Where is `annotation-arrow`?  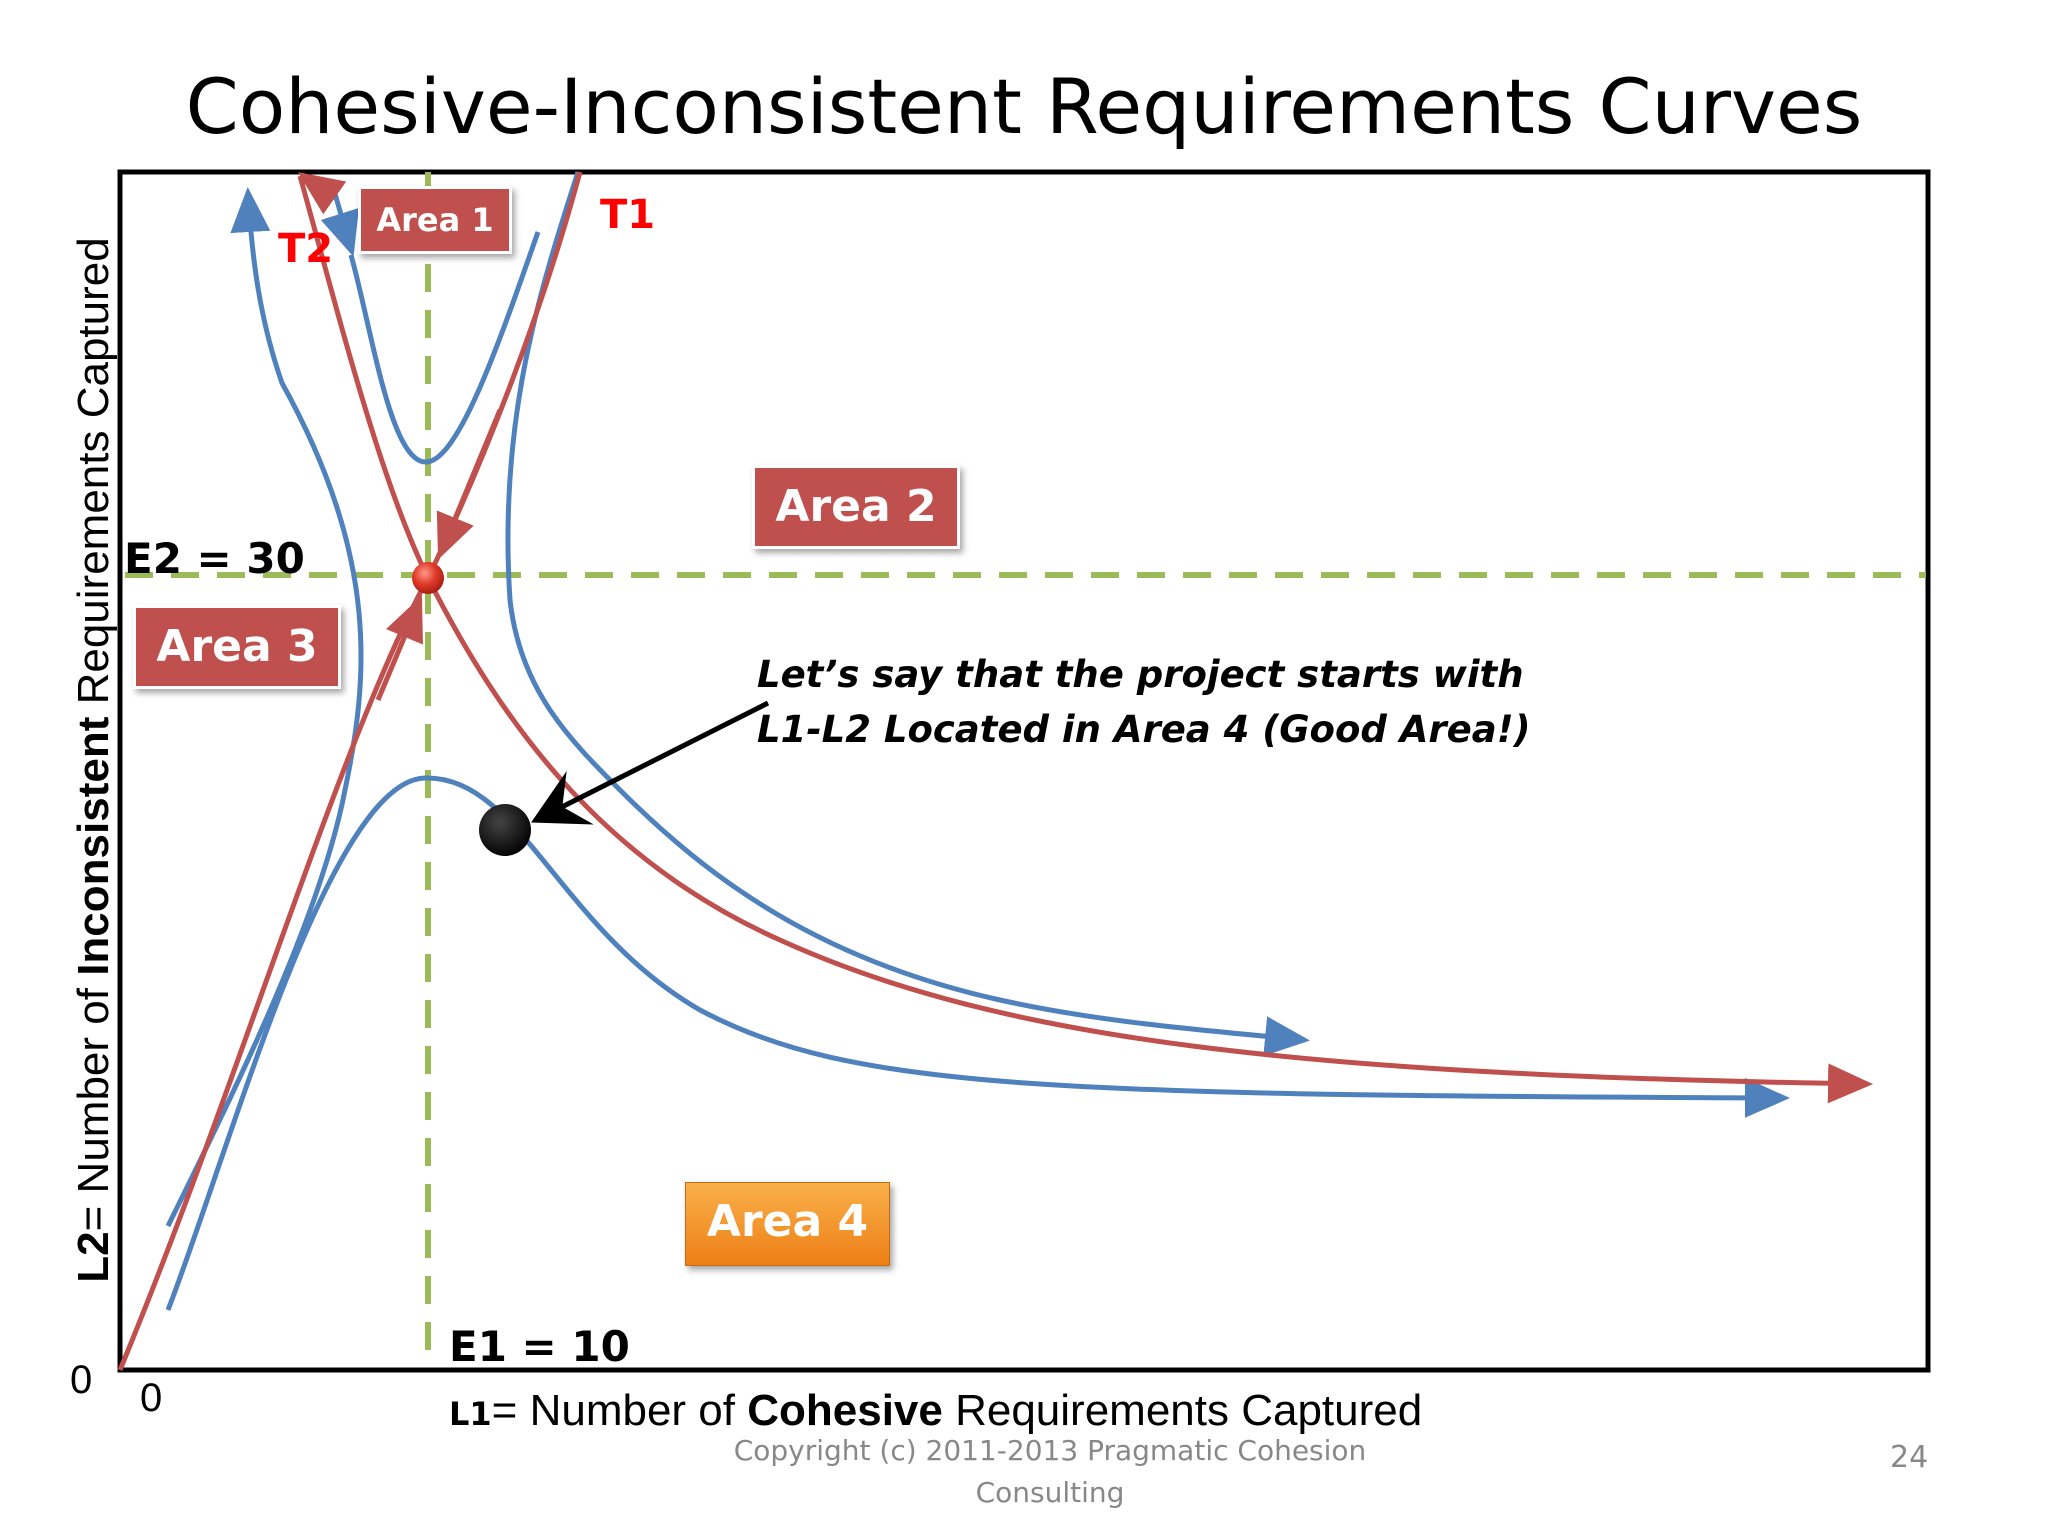
annotation-arrow is located at coordinates (650, 762).